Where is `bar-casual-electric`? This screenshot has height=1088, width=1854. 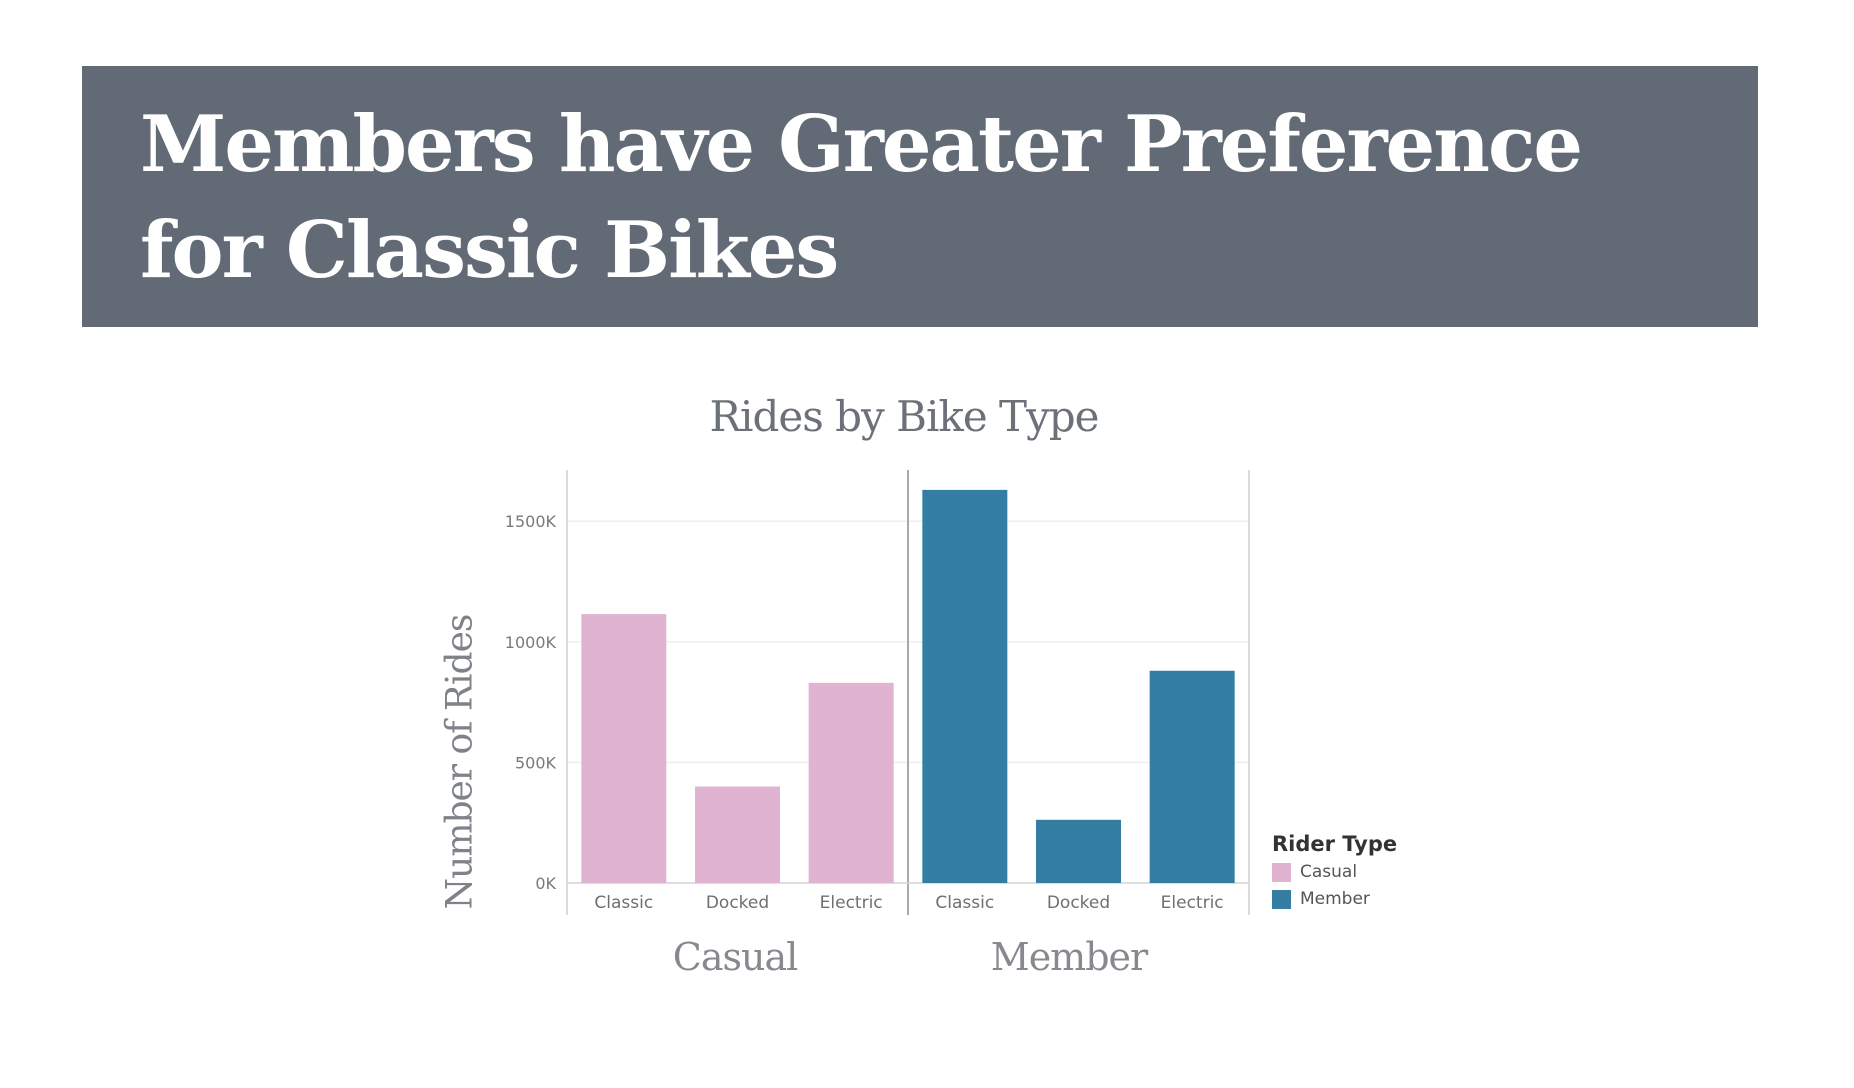 bar-casual-electric is located at coordinates (851, 782).